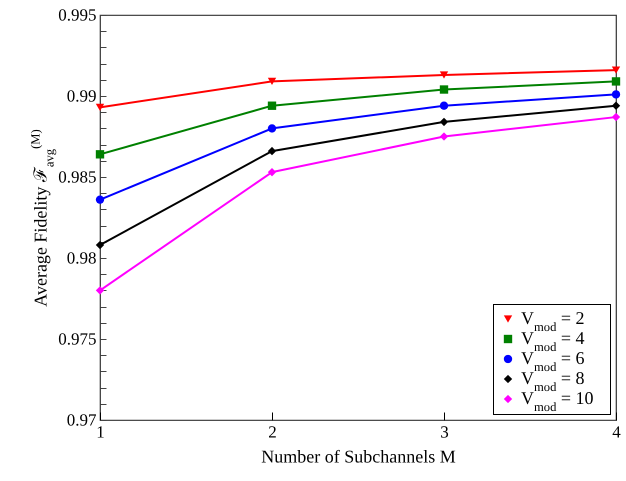 The width and height of the screenshot is (626, 481). I want to click on x-tick-label: 3, so click(444, 432).